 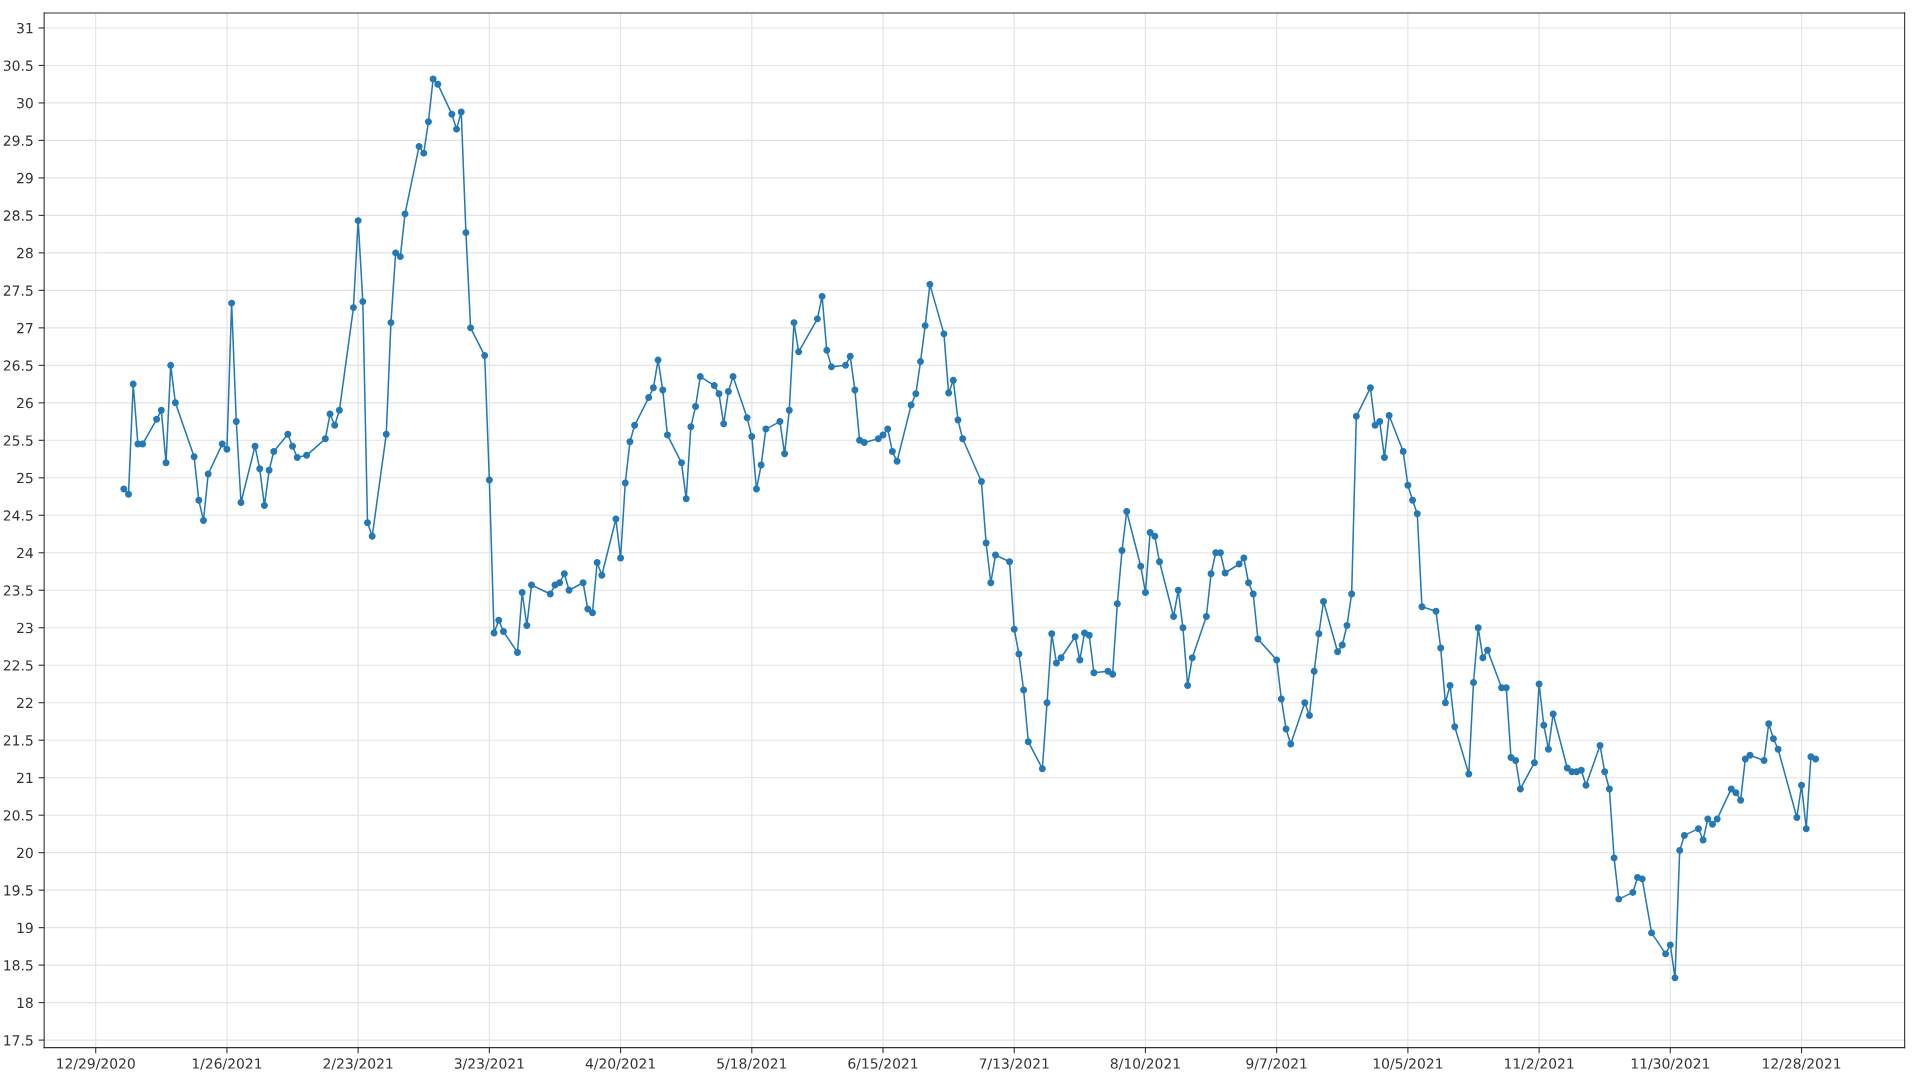 I want to click on y-tick-label: 23, so click(x=25, y=628).